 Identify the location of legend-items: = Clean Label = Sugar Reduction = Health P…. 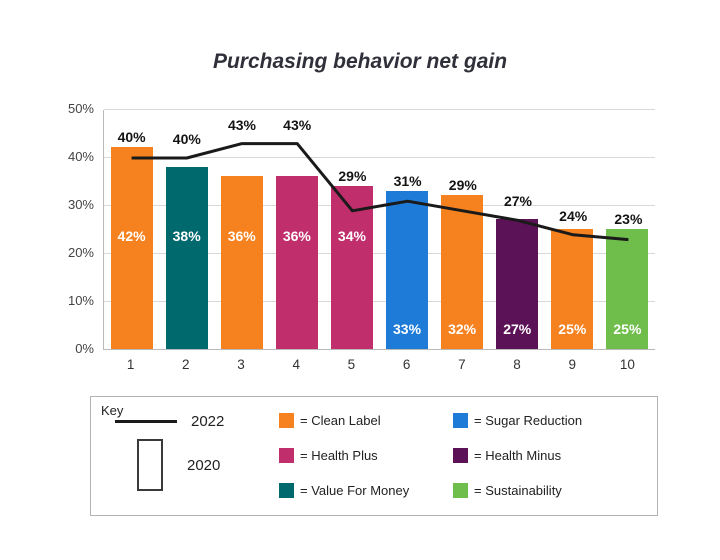
(430, 455).